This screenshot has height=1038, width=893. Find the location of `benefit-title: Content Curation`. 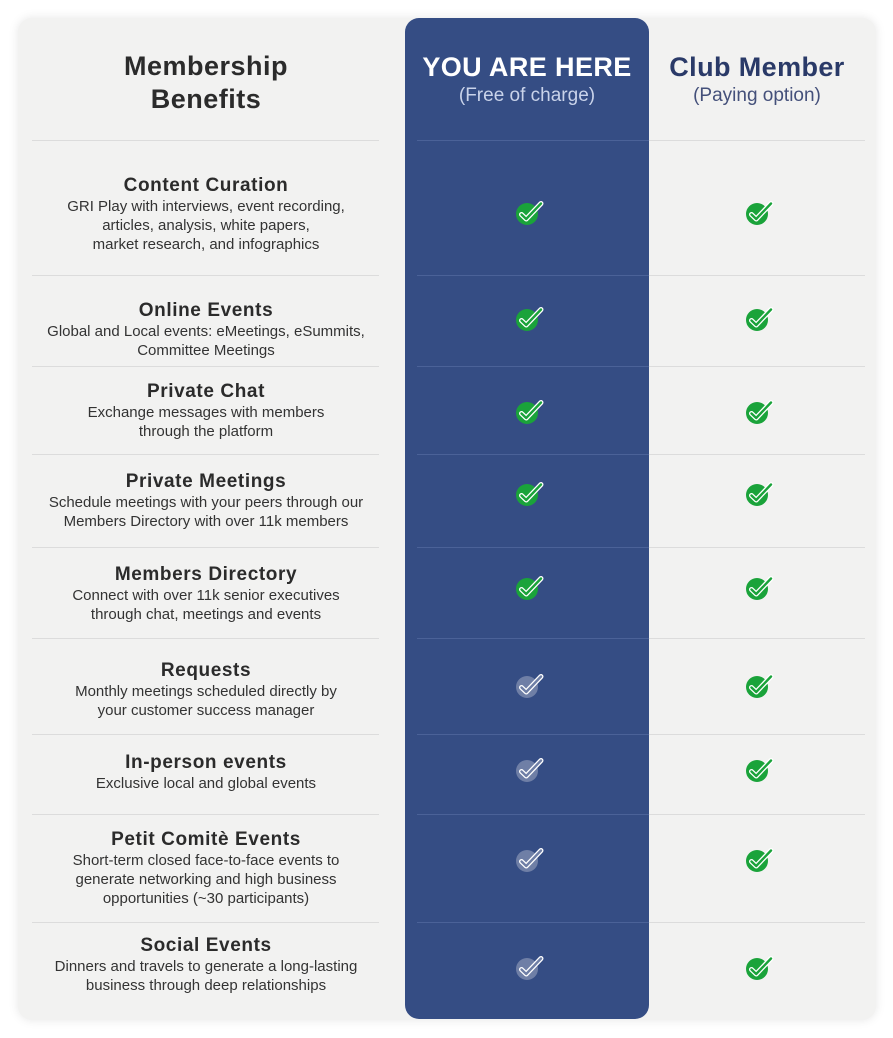

benefit-title: Content Curation is located at coordinates (206, 185).